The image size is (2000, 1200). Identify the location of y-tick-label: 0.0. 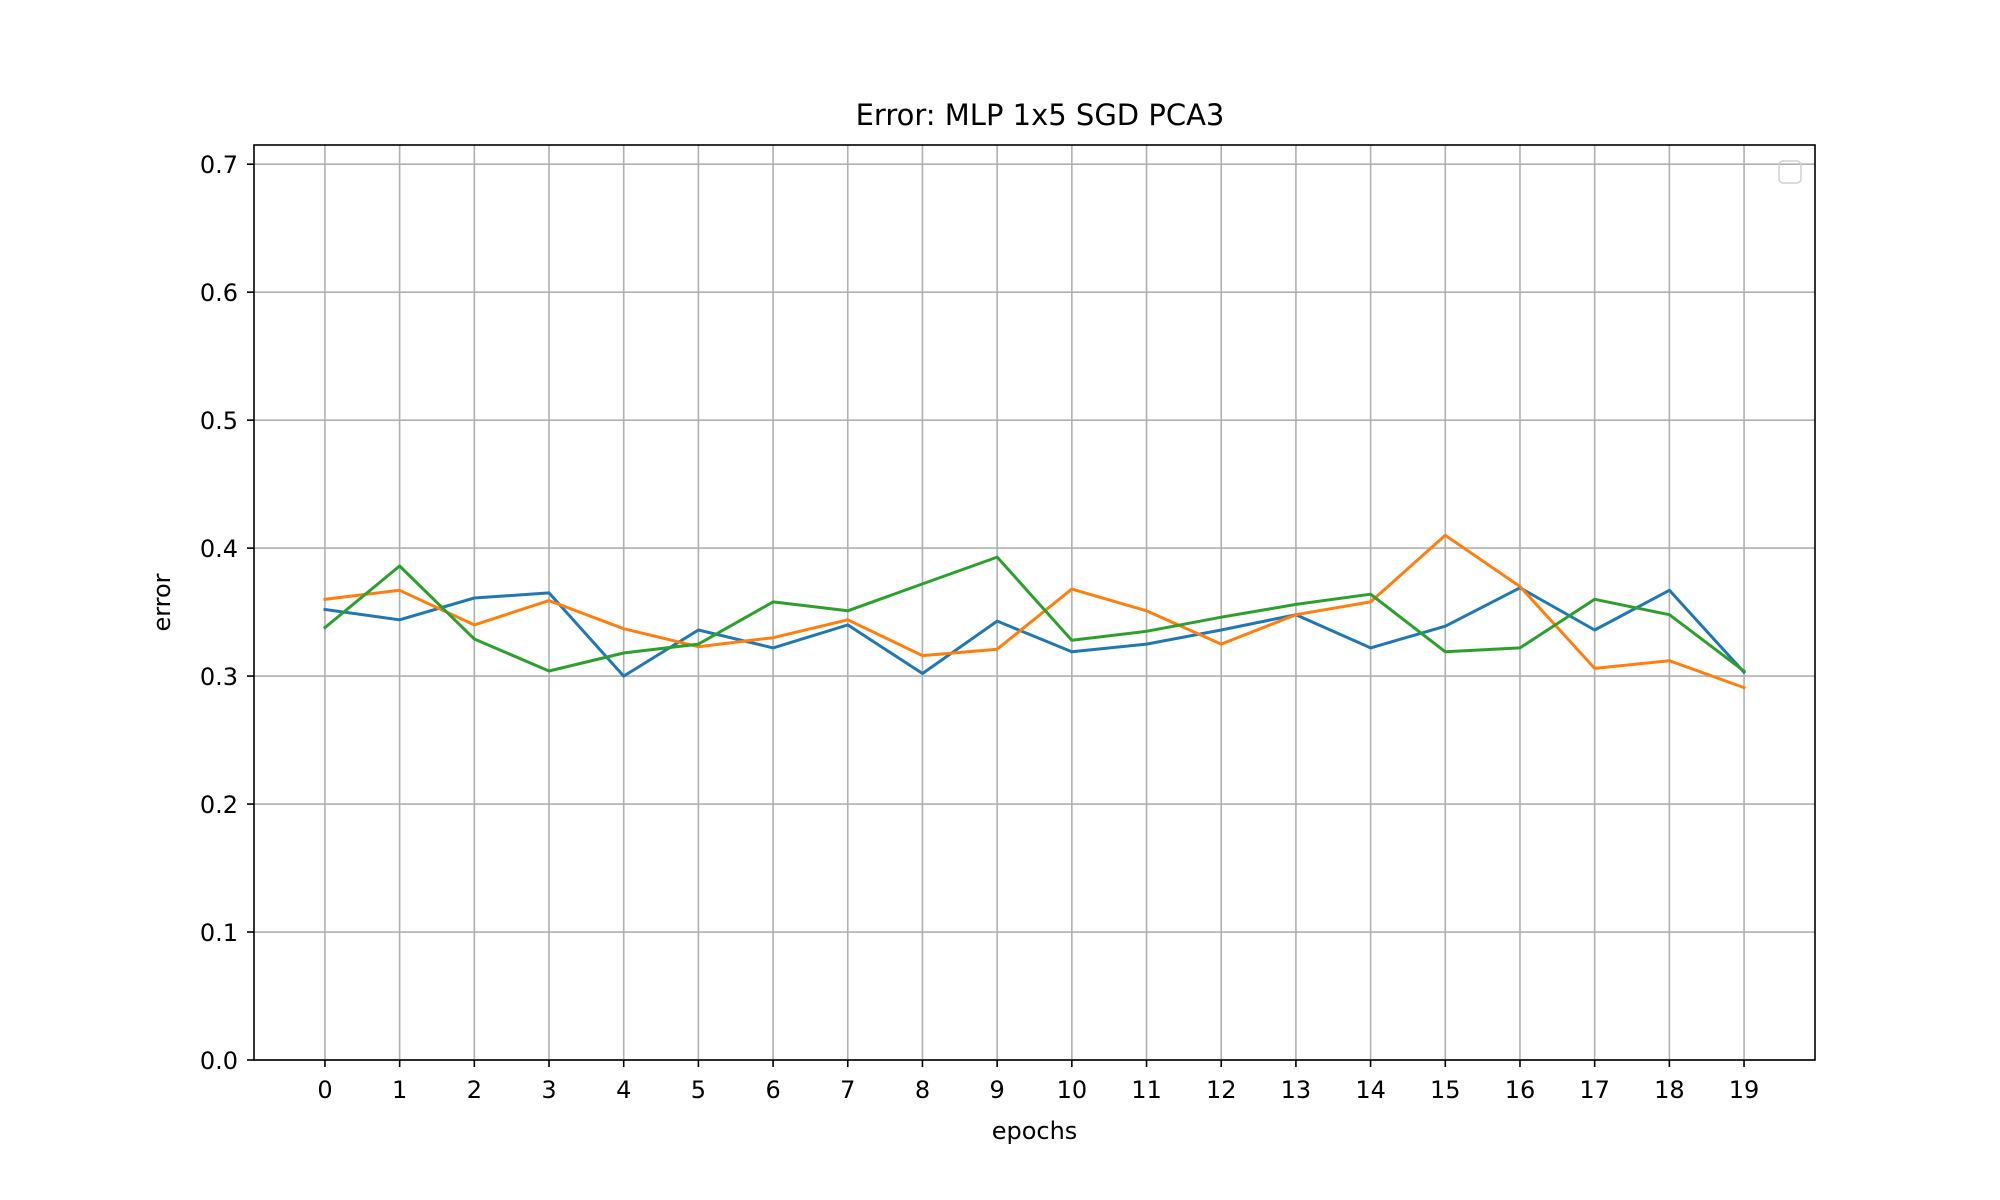
(219, 1061).